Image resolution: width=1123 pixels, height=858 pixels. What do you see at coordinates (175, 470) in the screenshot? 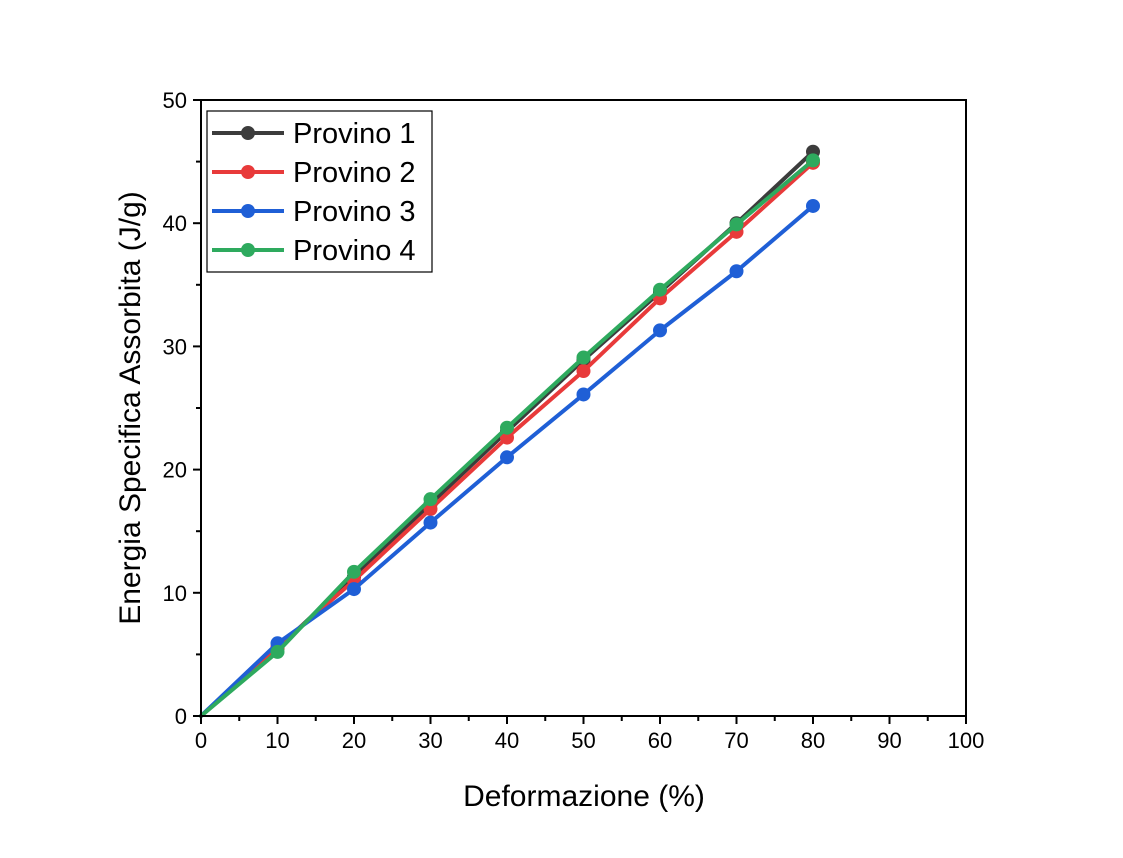
I see `y-tick-label: 20` at bounding box center [175, 470].